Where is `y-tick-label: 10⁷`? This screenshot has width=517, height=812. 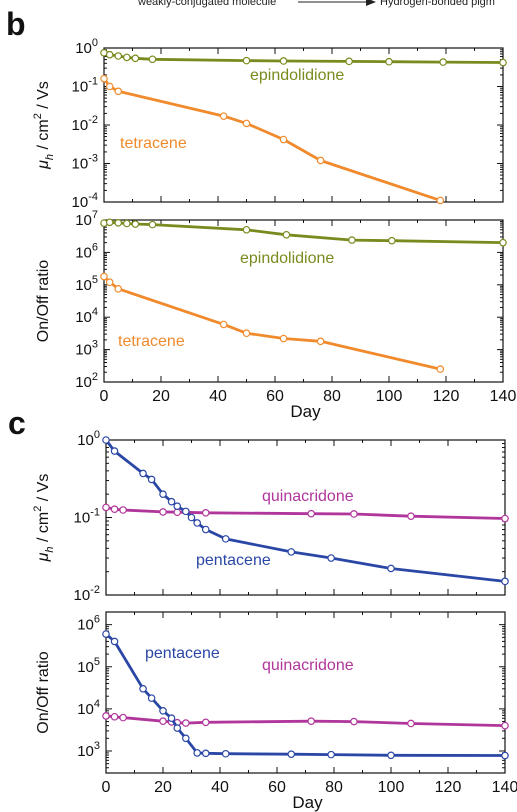
y-tick-label: 10⁷ is located at coordinates (86, 219).